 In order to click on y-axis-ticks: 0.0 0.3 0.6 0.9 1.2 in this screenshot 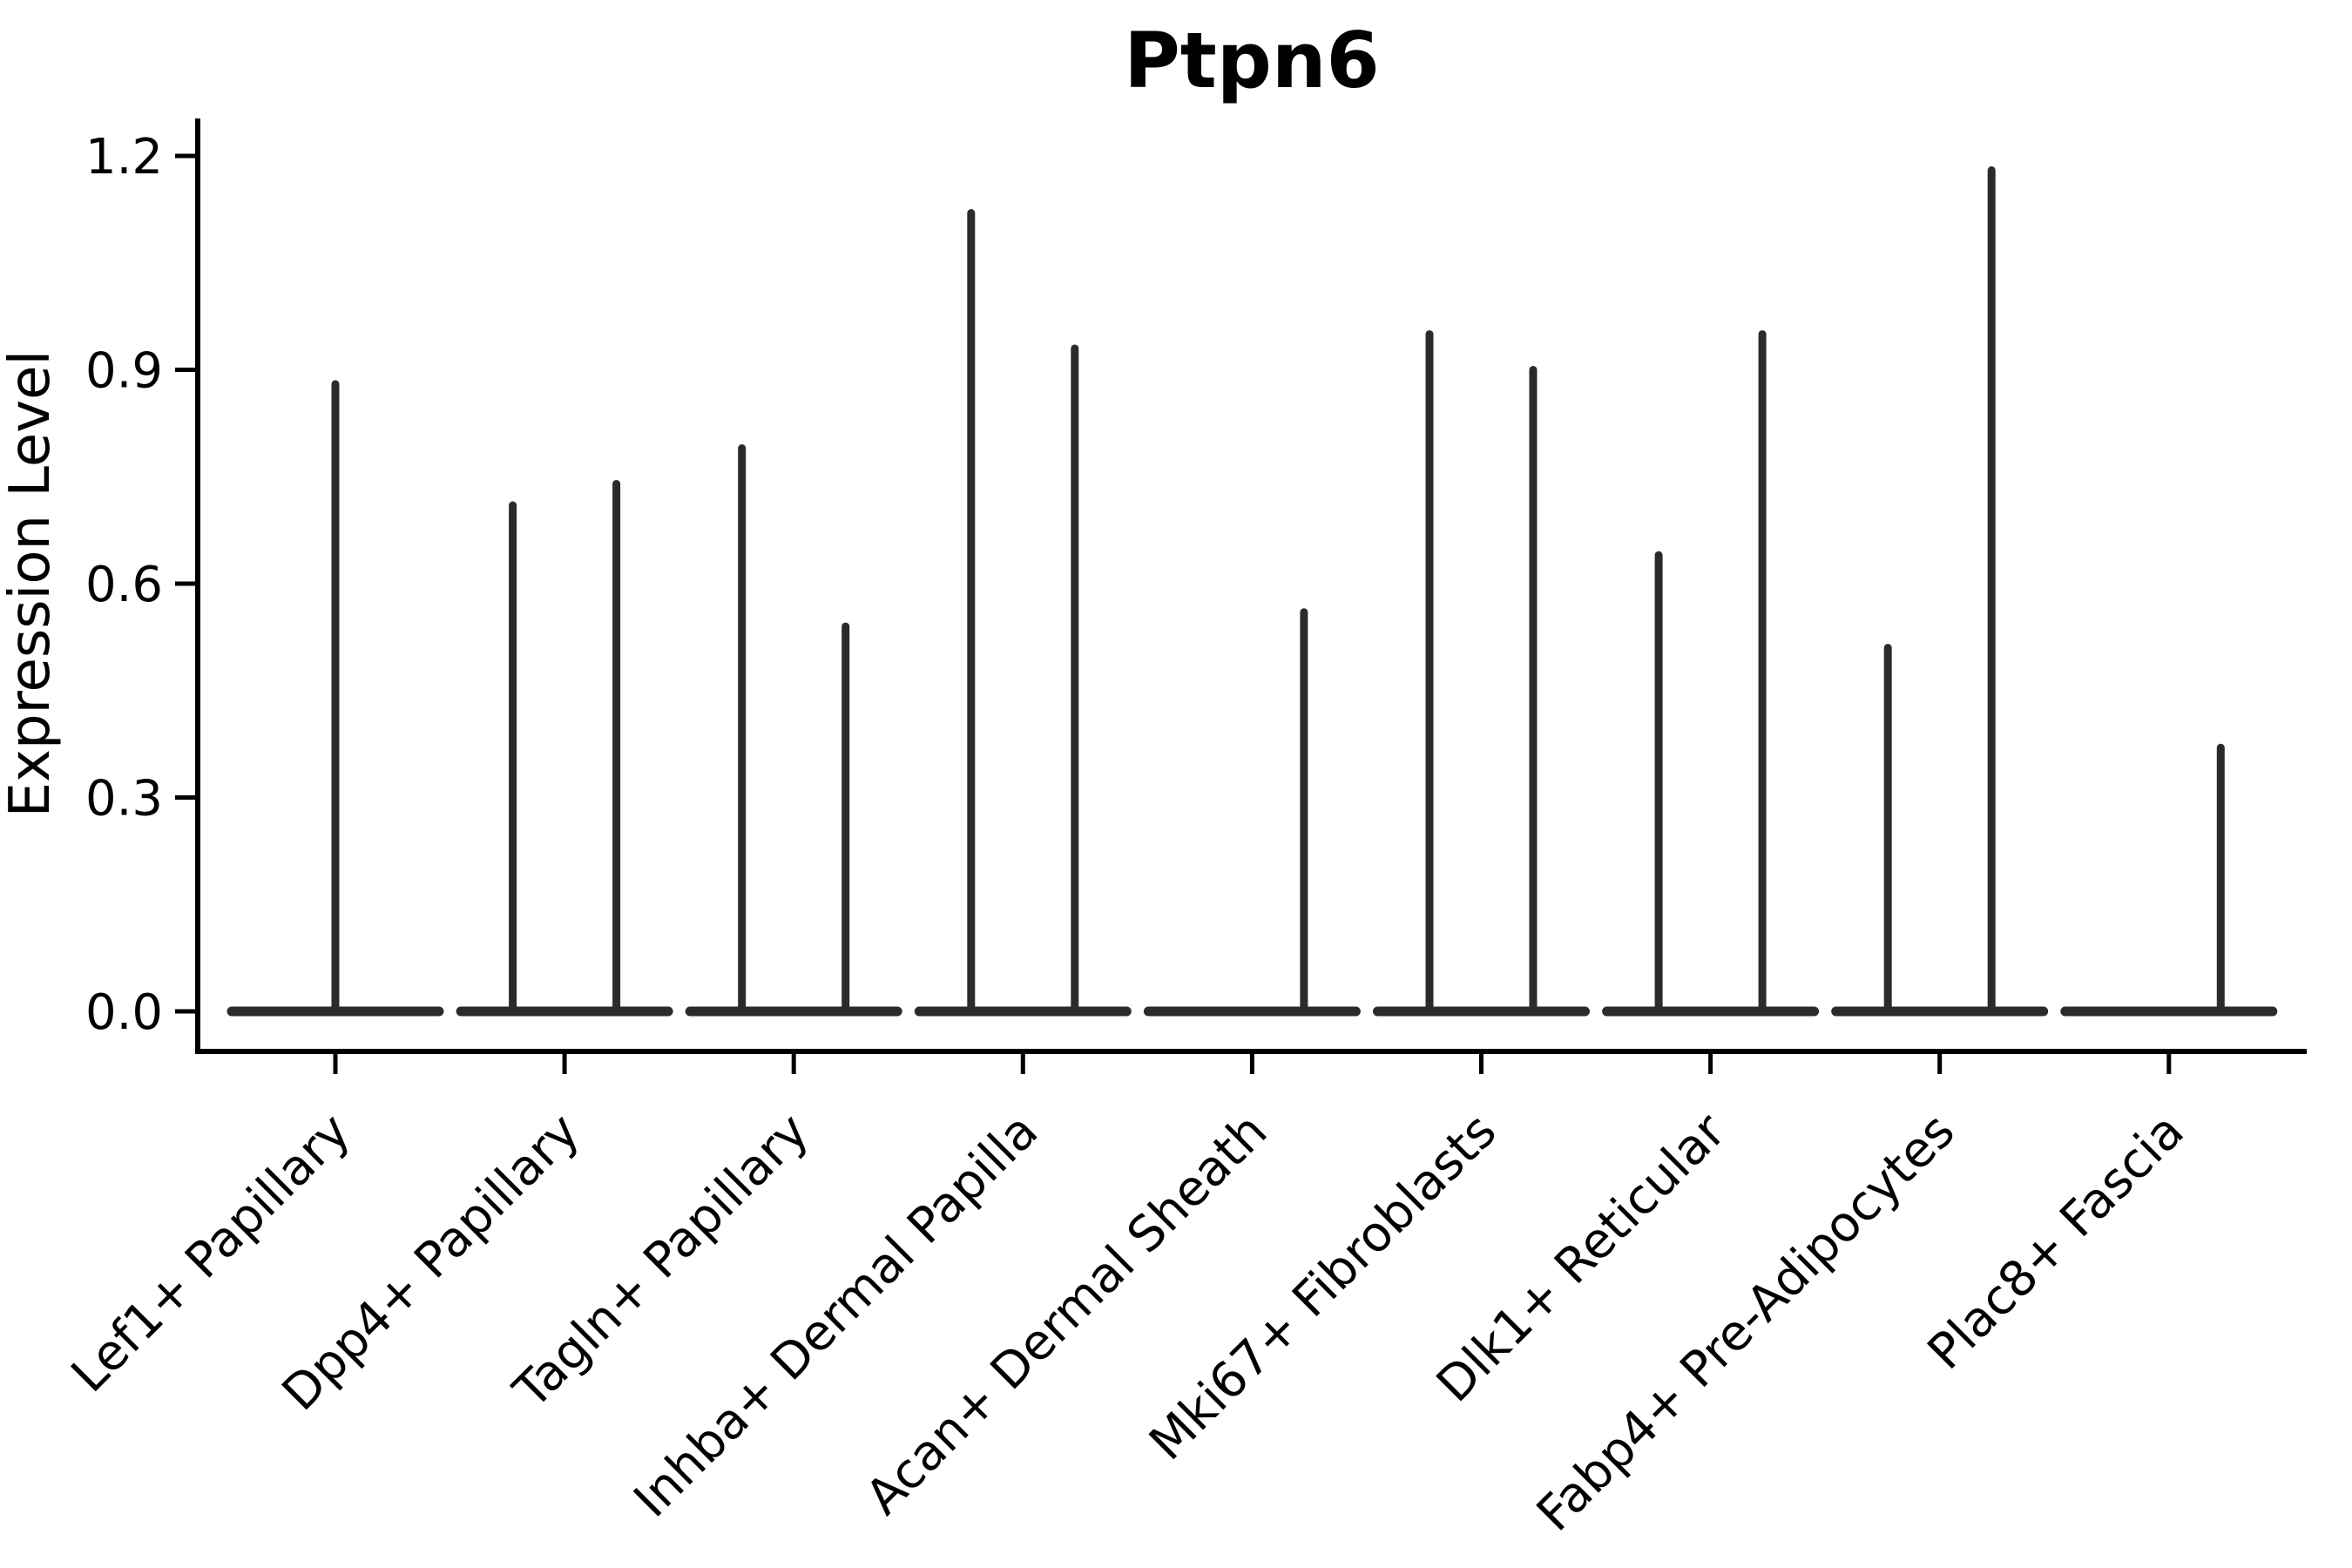, I will do `click(141, 585)`.